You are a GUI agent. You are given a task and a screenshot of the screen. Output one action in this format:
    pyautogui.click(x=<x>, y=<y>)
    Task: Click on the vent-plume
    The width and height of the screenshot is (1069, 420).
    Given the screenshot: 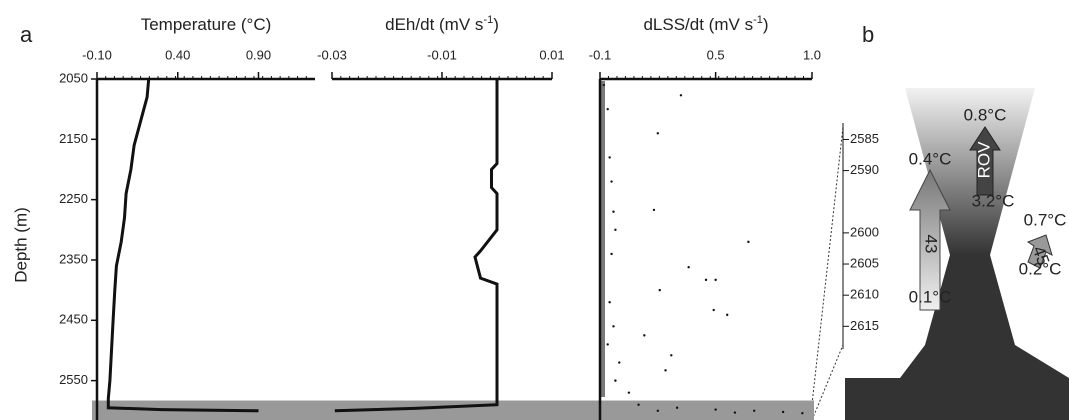 What is the action you would take?
    pyautogui.click(x=970, y=171)
    